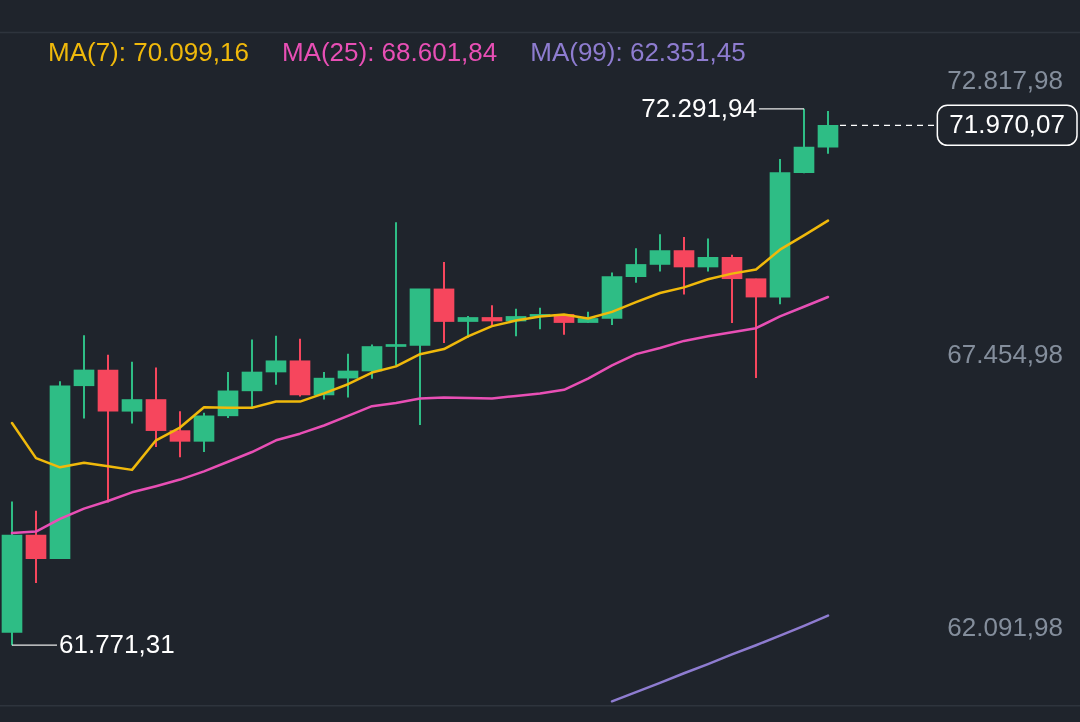 The height and width of the screenshot is (722, 1080). I want to click on ref-line-label: 71.970,07, so click(1007, 124).